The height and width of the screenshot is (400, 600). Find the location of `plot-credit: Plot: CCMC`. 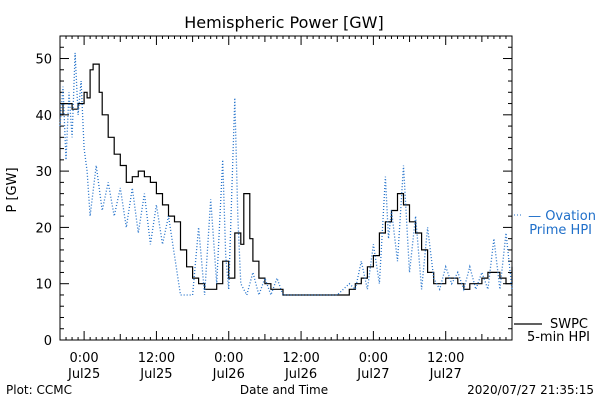

plot-credit: Plot: CCMC is located at coordinates (39, 390).